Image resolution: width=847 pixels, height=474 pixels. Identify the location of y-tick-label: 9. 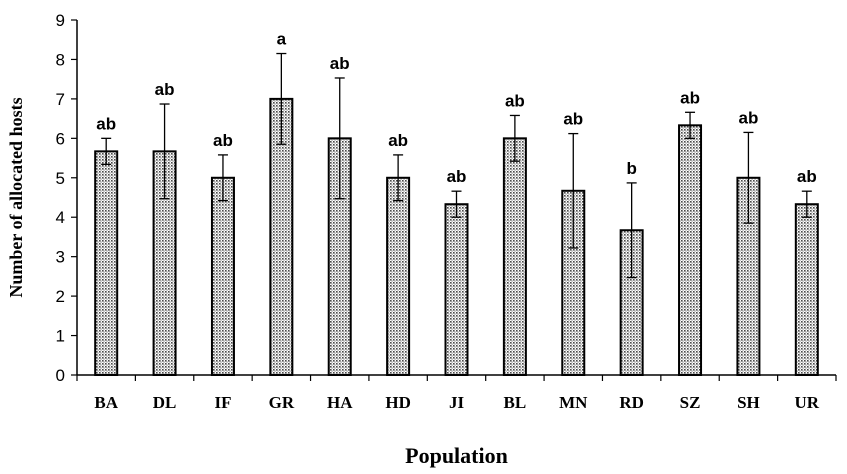
(60, 20).